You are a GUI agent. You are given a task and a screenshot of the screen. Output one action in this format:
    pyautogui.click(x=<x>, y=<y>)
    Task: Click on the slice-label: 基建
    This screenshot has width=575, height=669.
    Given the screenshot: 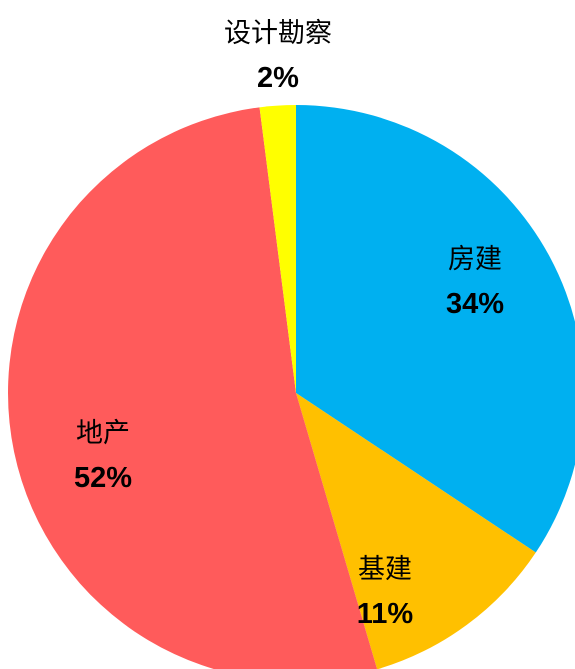 What is the action you would take?
    pyautogui.click(x=385, y=569)
    